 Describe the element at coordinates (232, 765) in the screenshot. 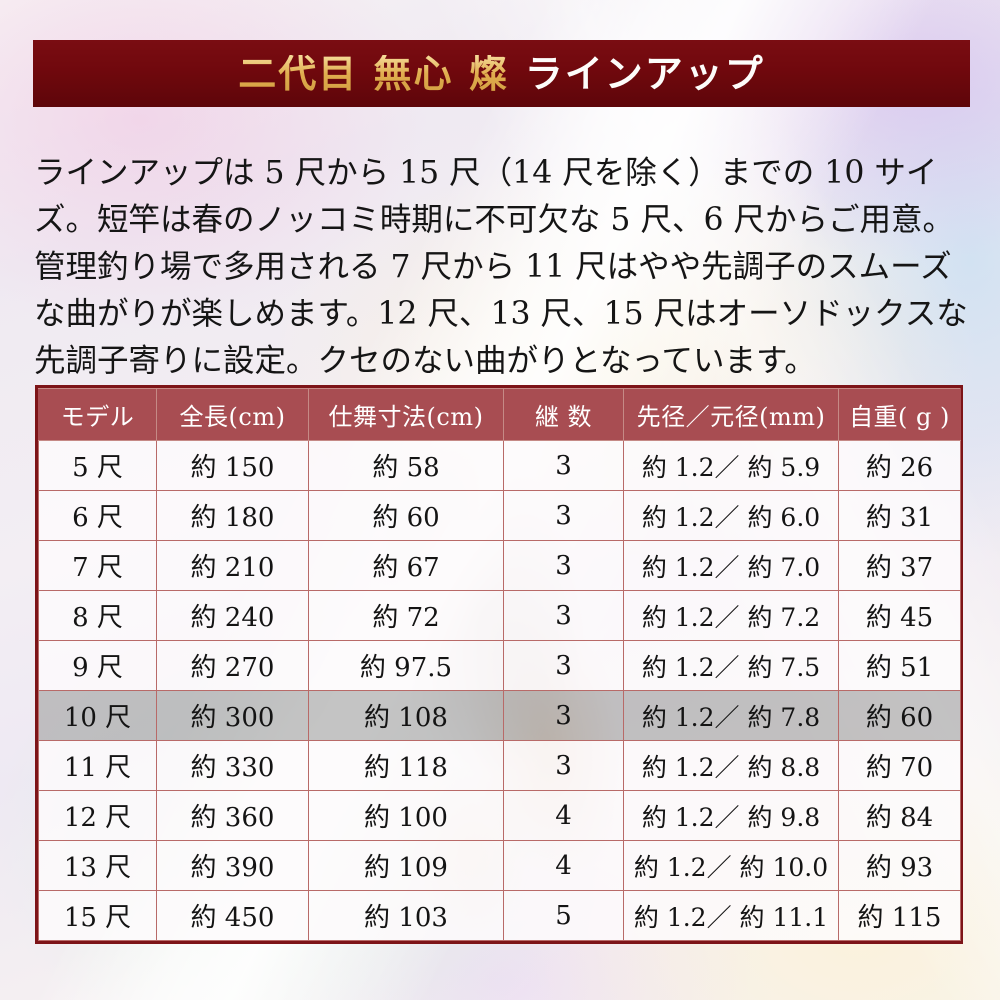

I see `cell-length: 約 330` at that location.